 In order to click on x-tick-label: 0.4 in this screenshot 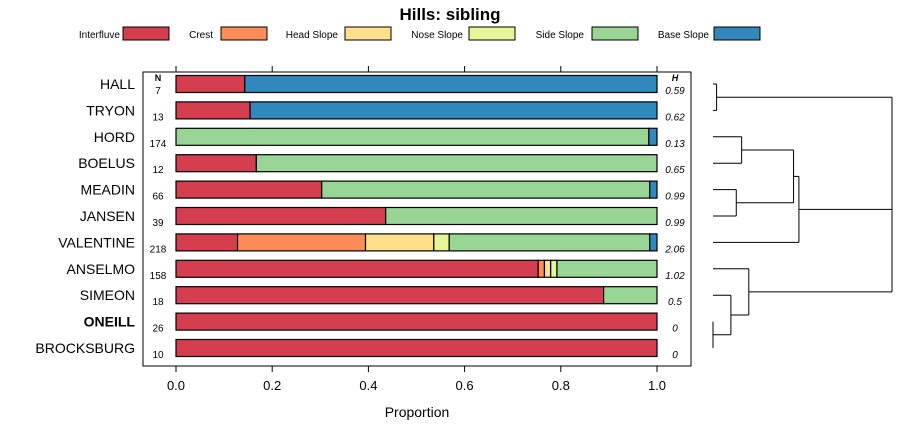, I will do `click(368, 385)`.